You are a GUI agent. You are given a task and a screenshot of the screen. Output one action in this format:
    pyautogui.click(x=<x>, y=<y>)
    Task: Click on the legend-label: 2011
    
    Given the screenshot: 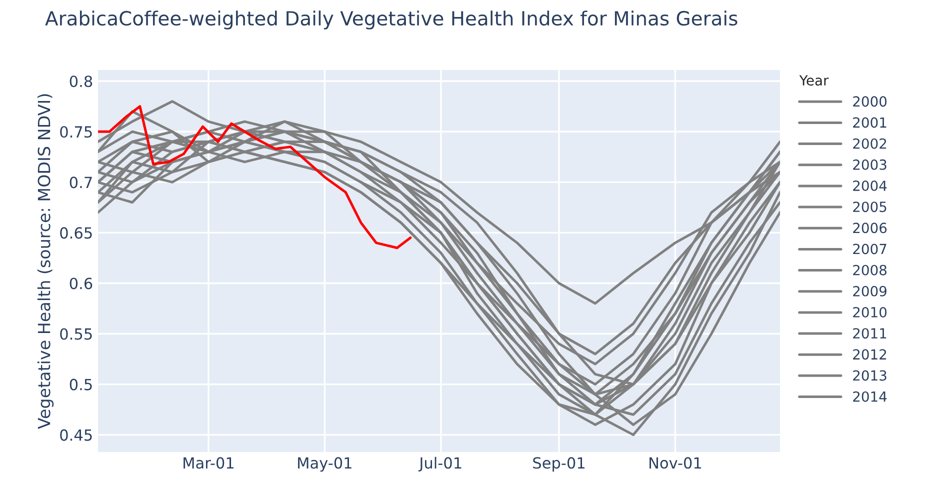 What is the action you would take?
    pyautogui.click(x=869, y=333)
    